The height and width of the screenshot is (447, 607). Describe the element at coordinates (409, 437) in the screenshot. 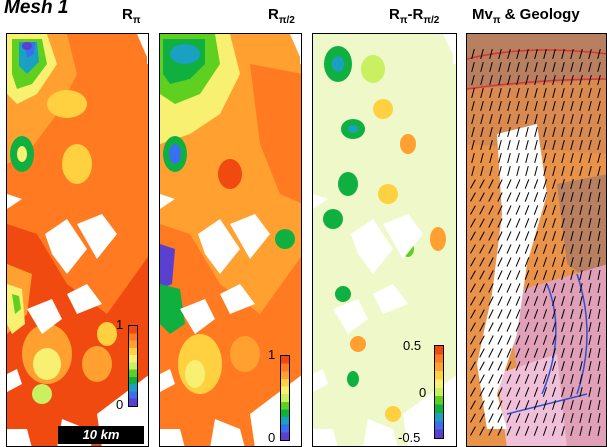

I see `colorbar-difference-min: -0.5` at that location.